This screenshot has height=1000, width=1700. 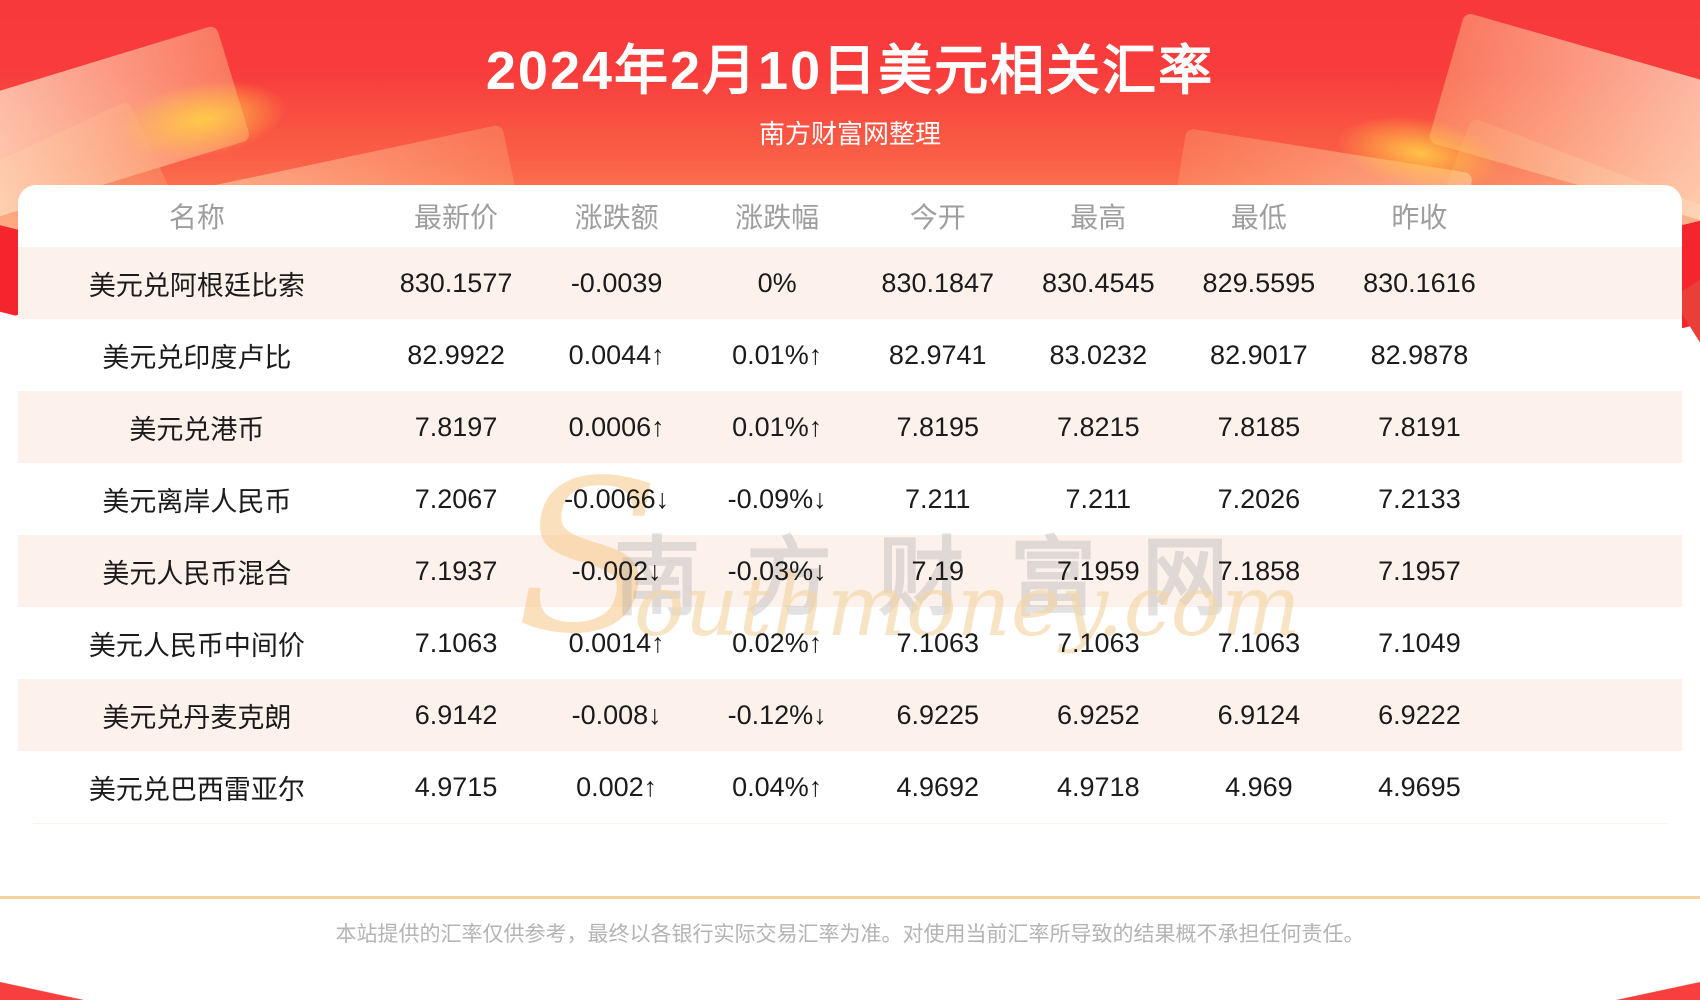 What do you see at coordinates (937, 217) in the screenshot?
I see `col-header-open: 今开` at bounding box center [937, 217].